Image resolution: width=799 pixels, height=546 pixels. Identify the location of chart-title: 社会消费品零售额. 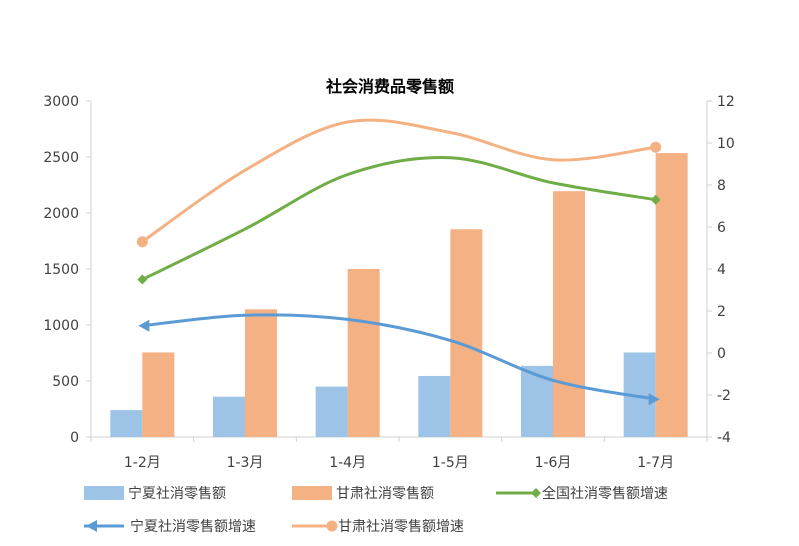
(389, 86).